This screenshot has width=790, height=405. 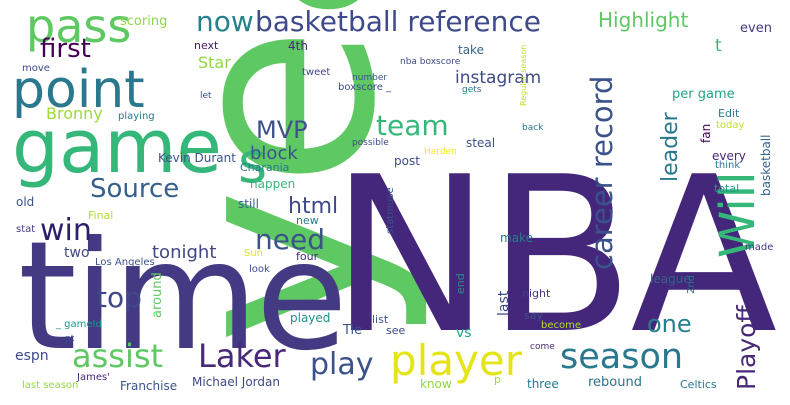 I want to click on word-first: first, so click(x=65, y=49).